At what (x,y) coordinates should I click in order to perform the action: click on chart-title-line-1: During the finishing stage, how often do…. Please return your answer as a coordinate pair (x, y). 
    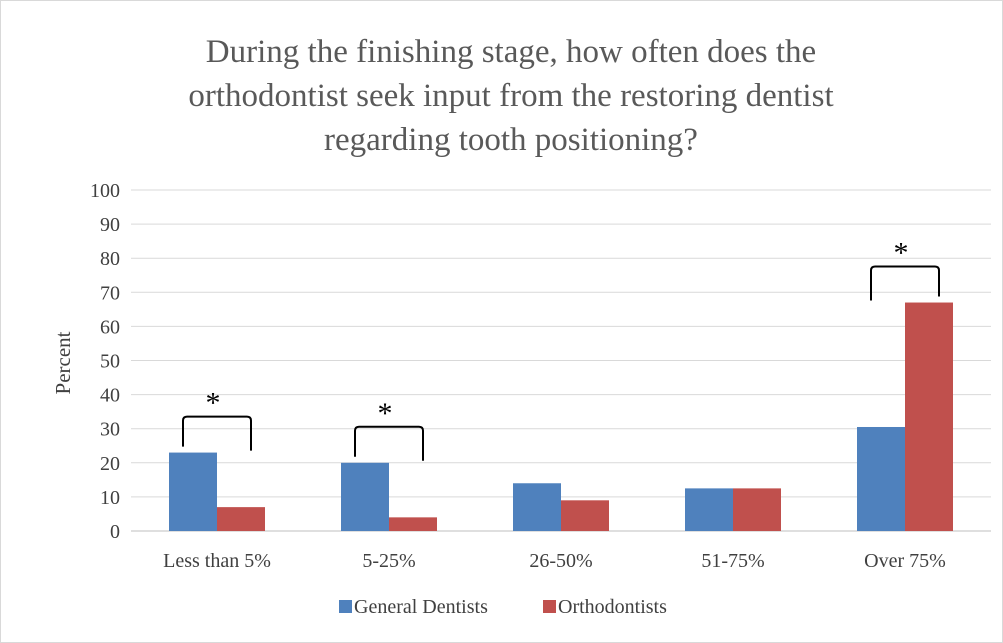
    Looking at the image, I should click on (511, 52).